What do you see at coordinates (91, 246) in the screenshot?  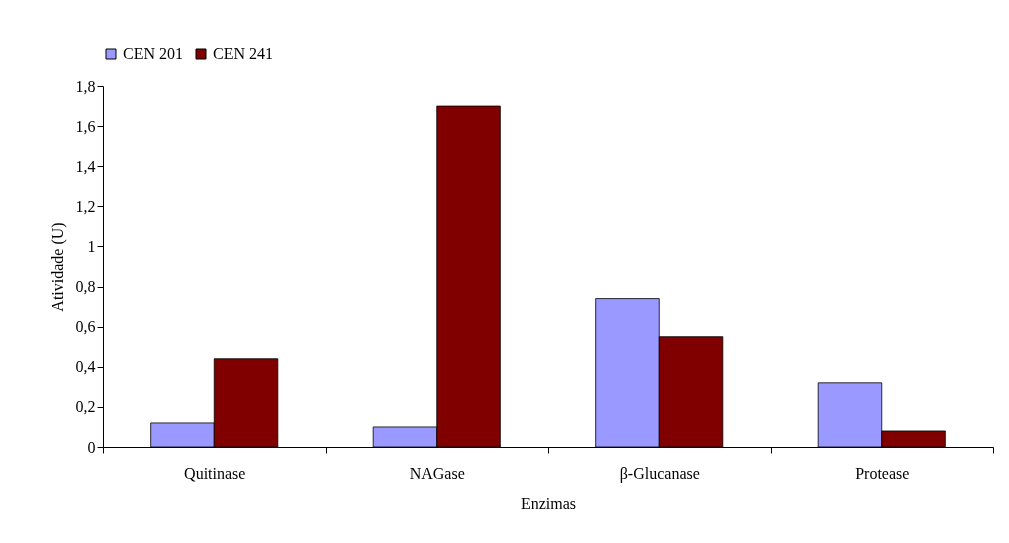 I see `y-tick-label: 1` at bounding box center [91, 246].